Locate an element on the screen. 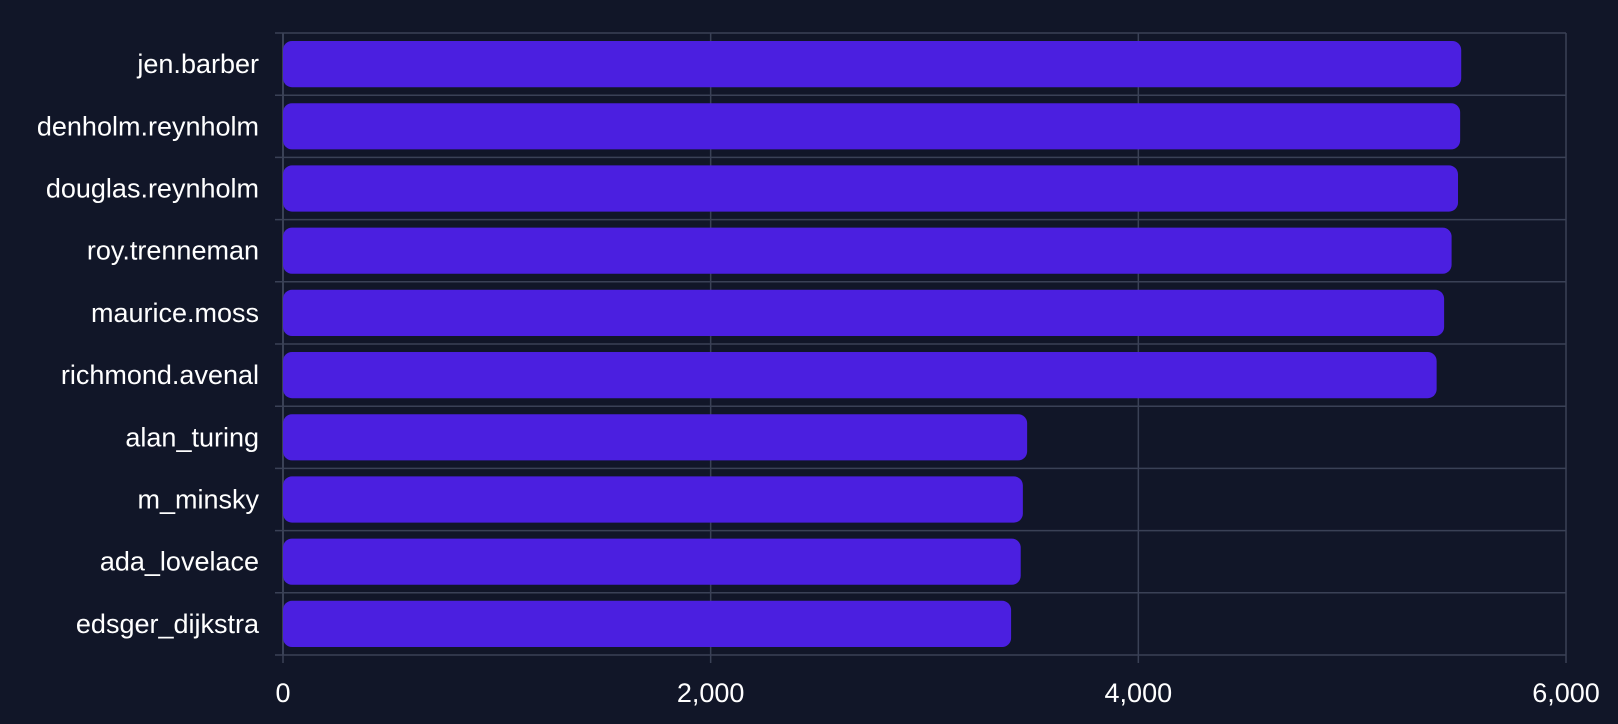 The height and width of the screenshot is (724, 1618). category-label: denholm.reynholm is located at coordinates (148, 126).